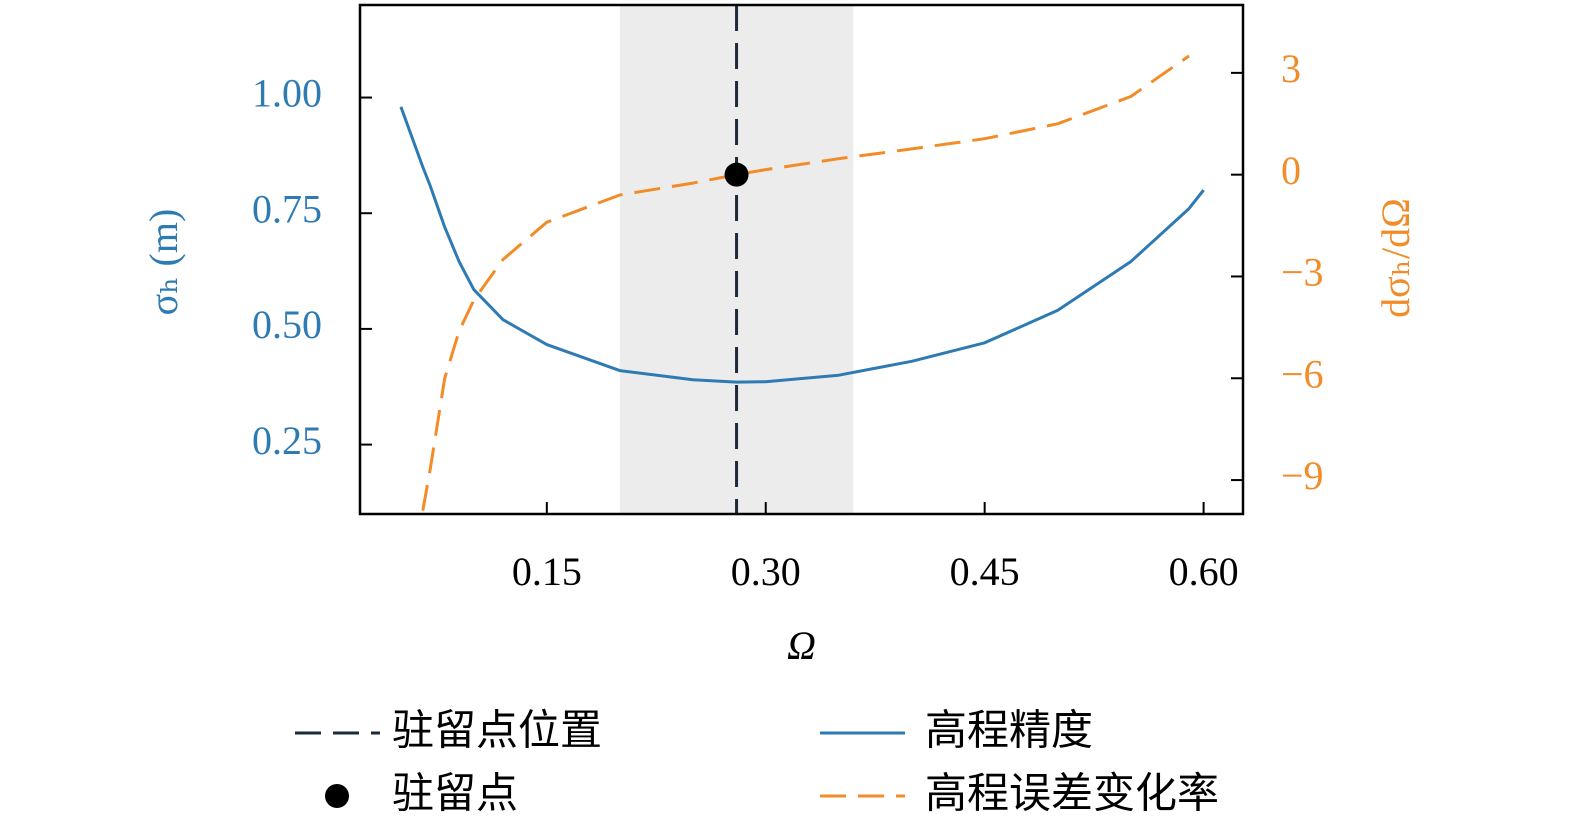  I want to click on y2-tick-label: 0, so click(1291, 170).